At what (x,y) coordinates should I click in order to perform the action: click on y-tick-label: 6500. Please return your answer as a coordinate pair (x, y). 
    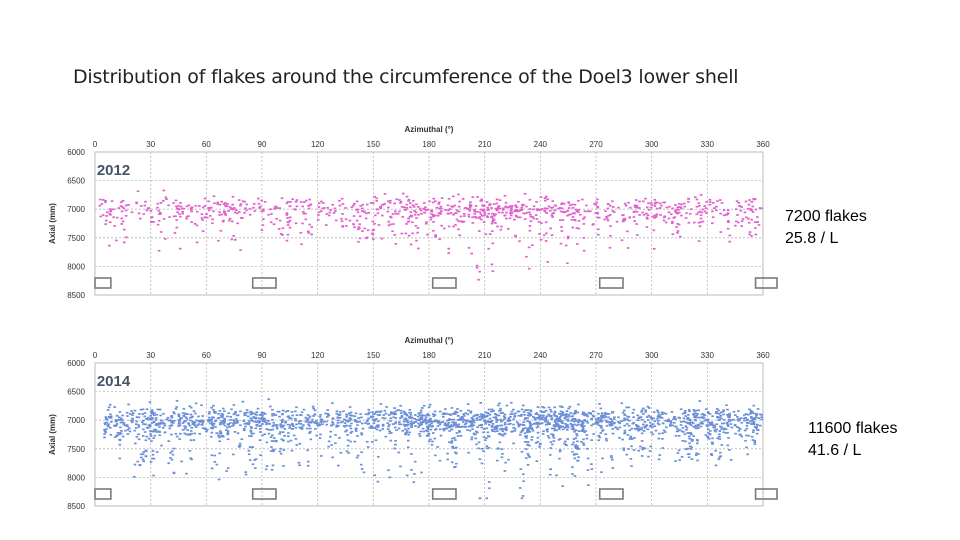
    Looking at the image, I should click on (76, 181).